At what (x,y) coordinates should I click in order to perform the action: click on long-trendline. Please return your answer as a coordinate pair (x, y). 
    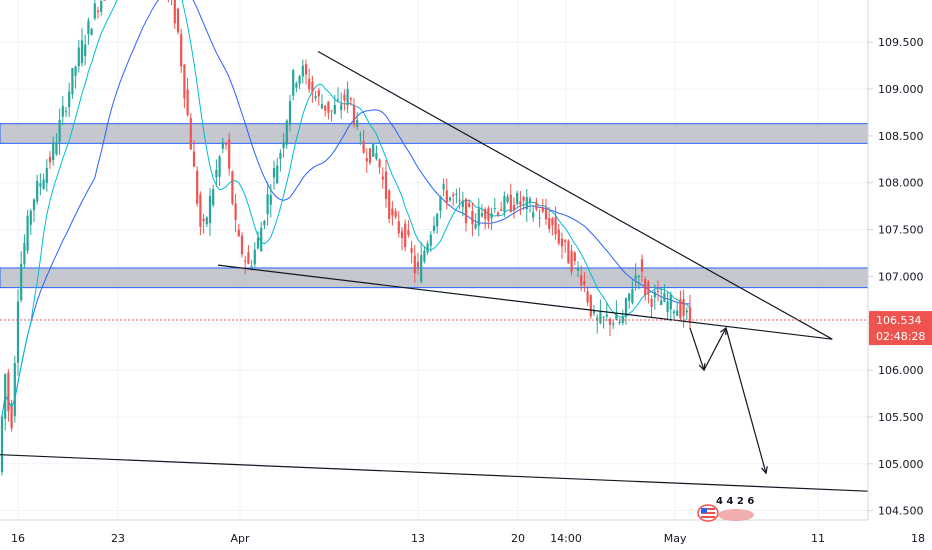
    Looking at the image, I should click on (434, 473).